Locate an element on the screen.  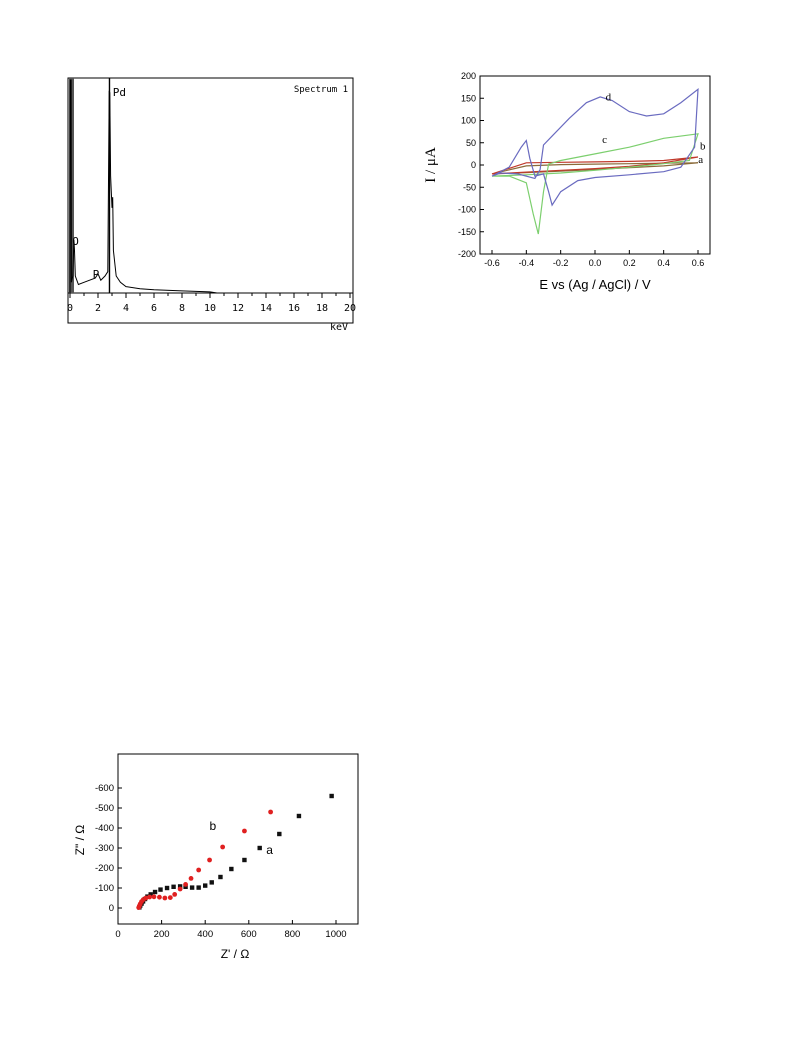
eis-series-label-b: b is located at coordinates (213, 826).